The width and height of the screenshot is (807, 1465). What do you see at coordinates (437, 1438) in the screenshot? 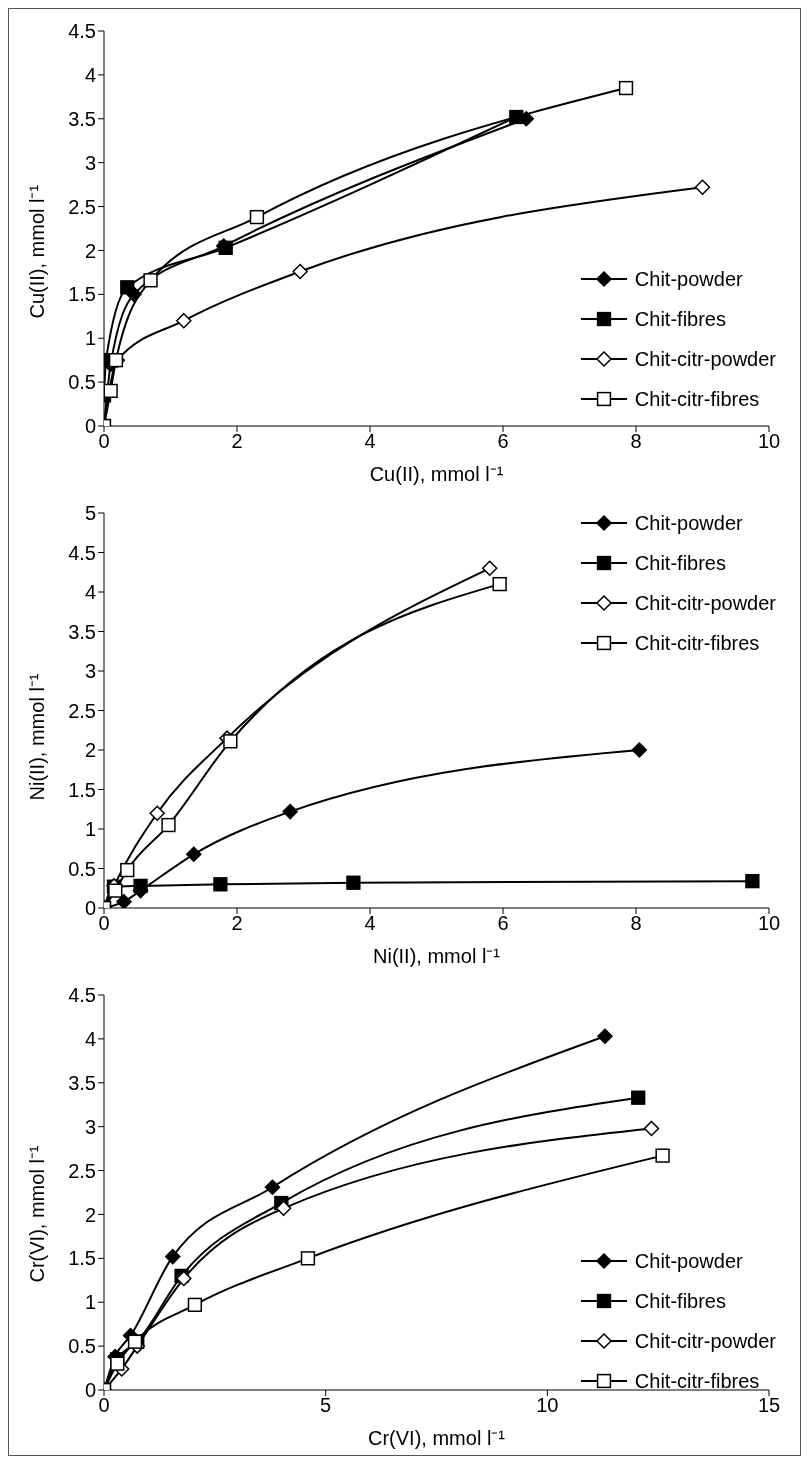
I see `x-axis-title: Cr(VI), mmol l⁻¹` at bounding box center [437, 1438].